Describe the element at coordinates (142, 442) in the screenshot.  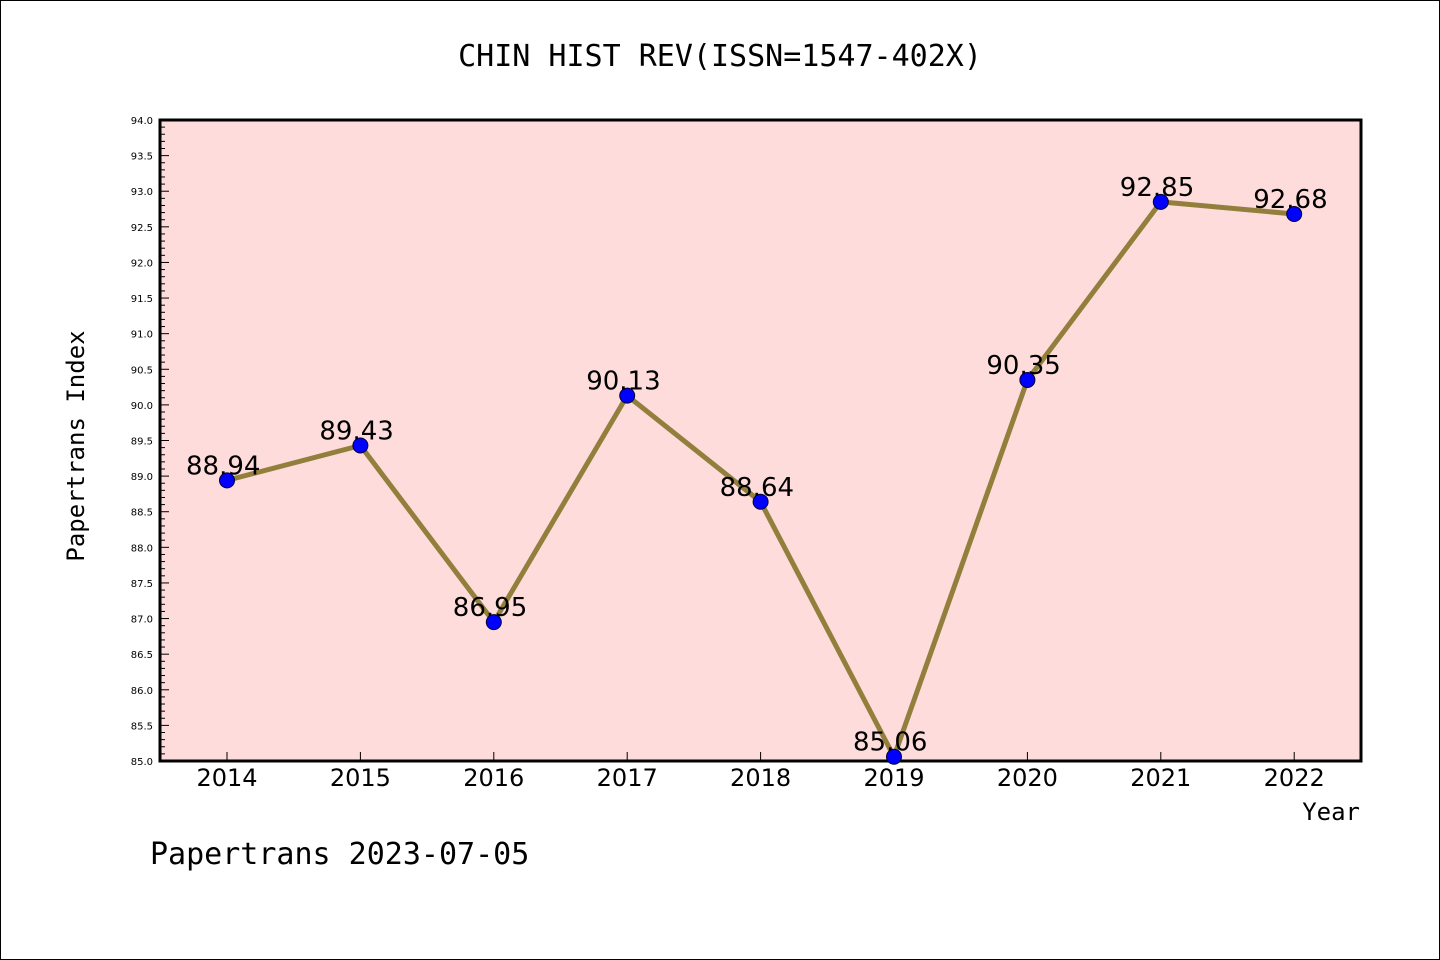
I see `y-tick-label: 89.5` at that location.